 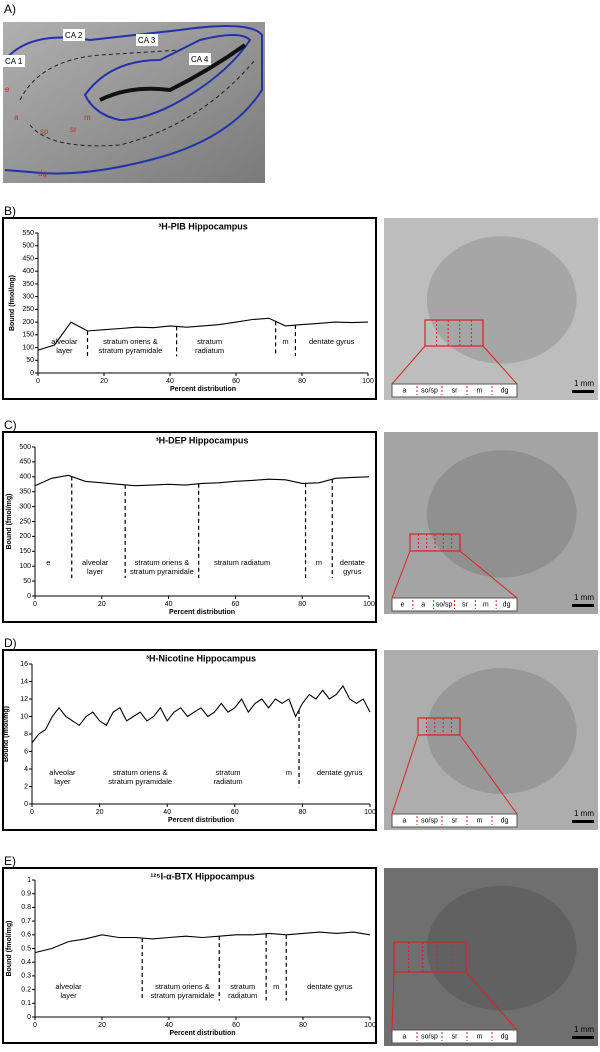 I want to click on y-tick-label: 12, so click(x=24, y=699).